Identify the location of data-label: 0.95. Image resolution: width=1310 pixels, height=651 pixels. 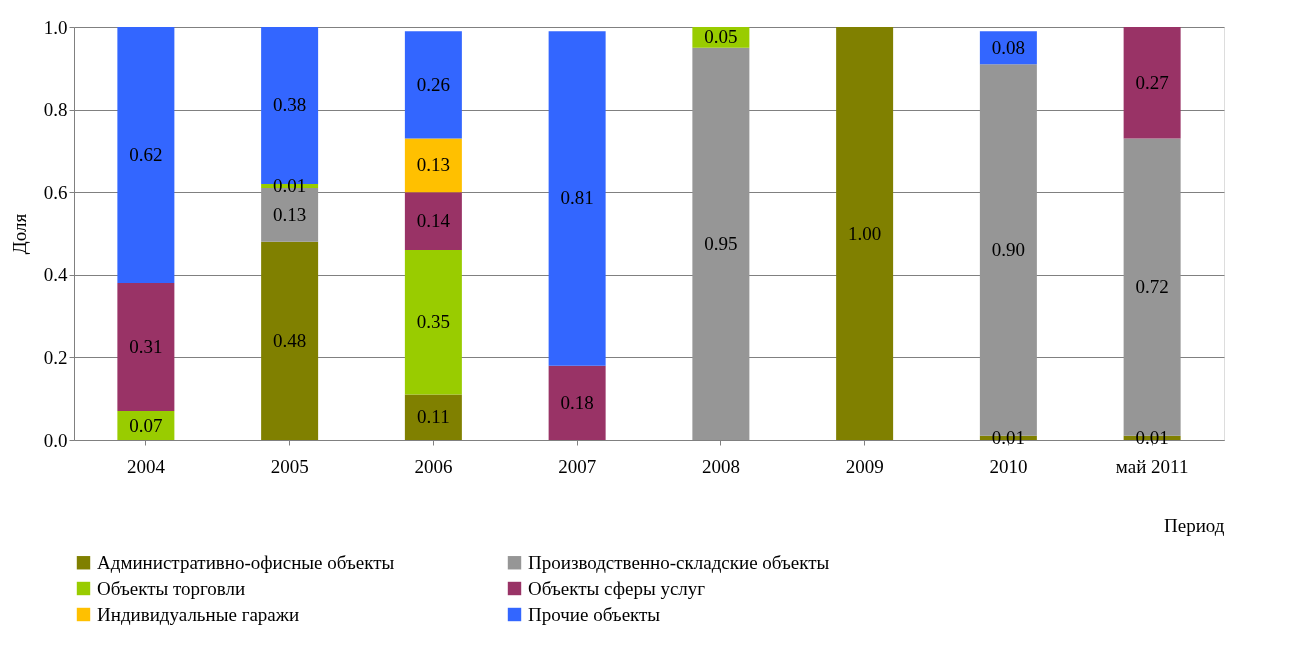
(721, 243).